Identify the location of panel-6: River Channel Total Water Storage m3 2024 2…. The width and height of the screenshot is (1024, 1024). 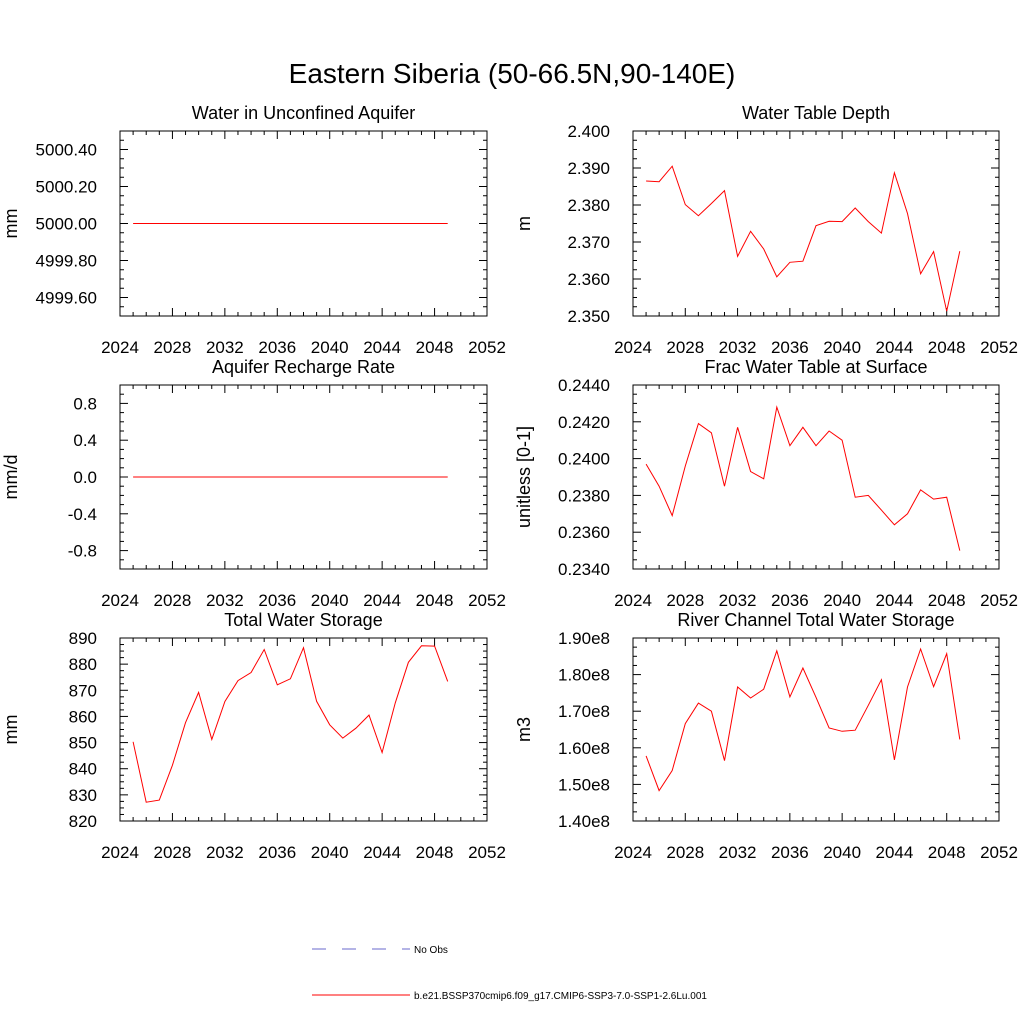
(766, 736).